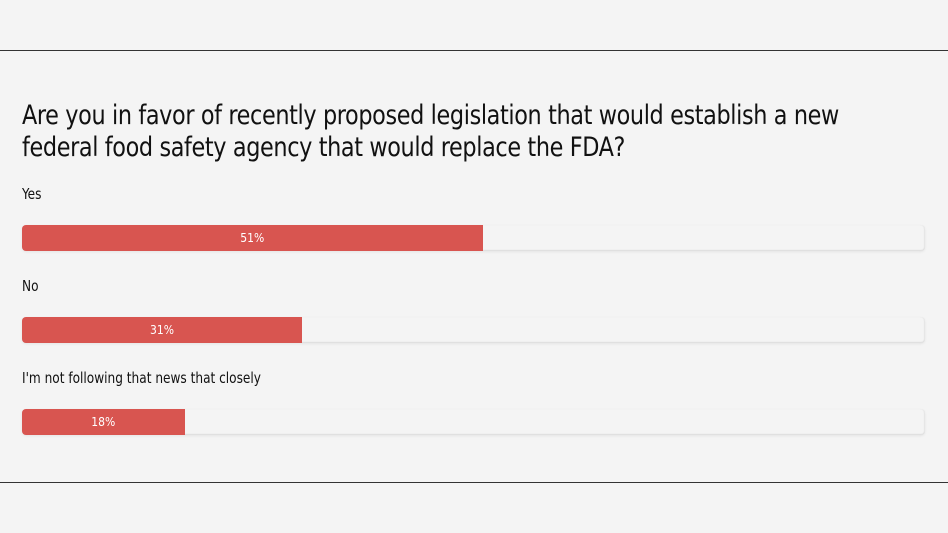 The height and width of the screenshot is (533, 948). I want to click on result-bar-track: 18%, so click(473, 422).